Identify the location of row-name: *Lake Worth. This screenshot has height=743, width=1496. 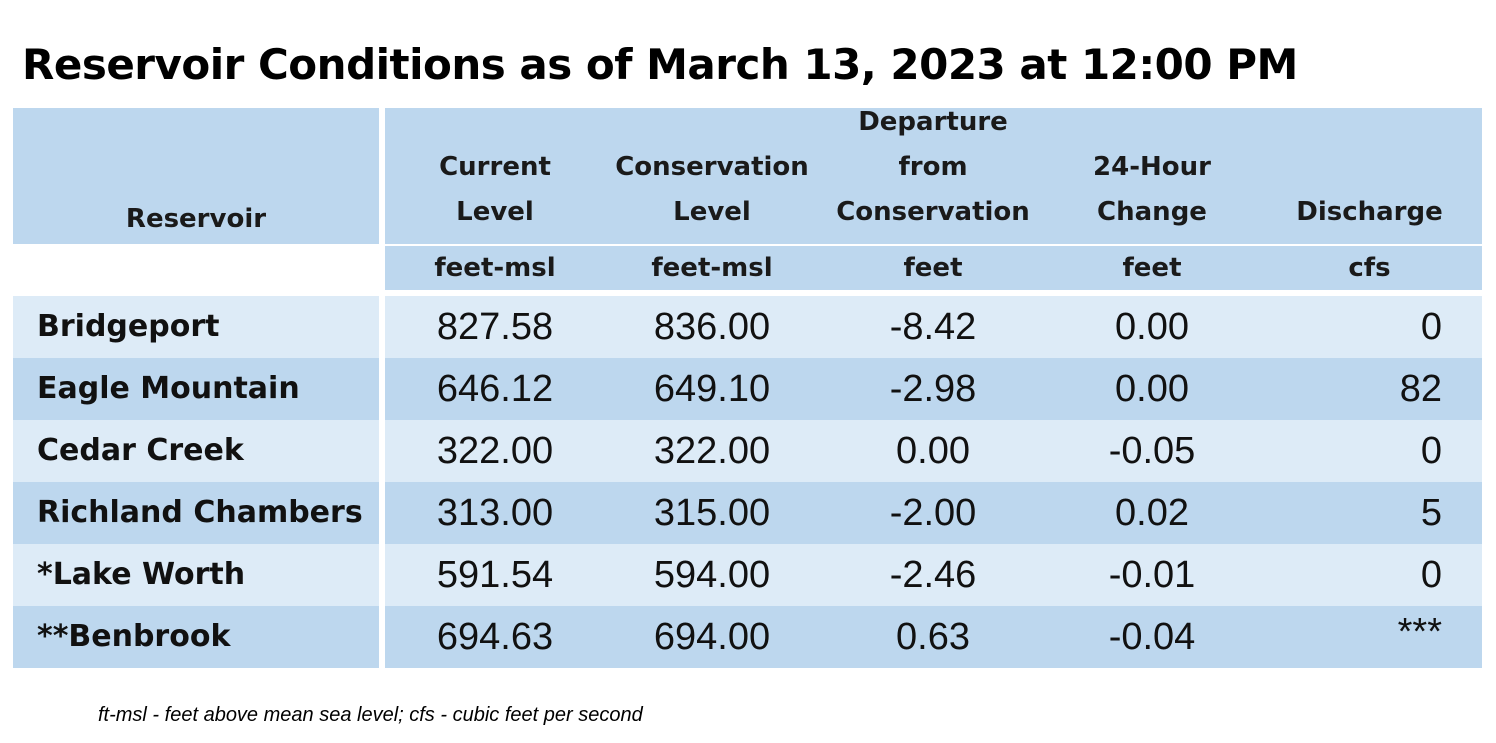
(196, 575).